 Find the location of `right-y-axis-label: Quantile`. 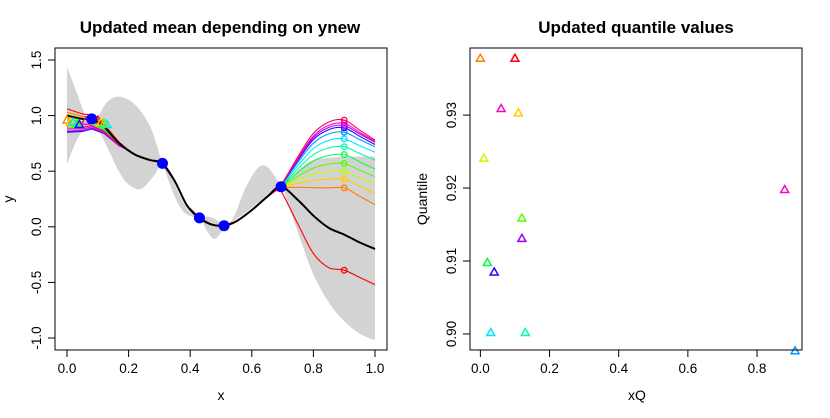

right-y-axis-label: Quantile is located at coordinates (422, 199).